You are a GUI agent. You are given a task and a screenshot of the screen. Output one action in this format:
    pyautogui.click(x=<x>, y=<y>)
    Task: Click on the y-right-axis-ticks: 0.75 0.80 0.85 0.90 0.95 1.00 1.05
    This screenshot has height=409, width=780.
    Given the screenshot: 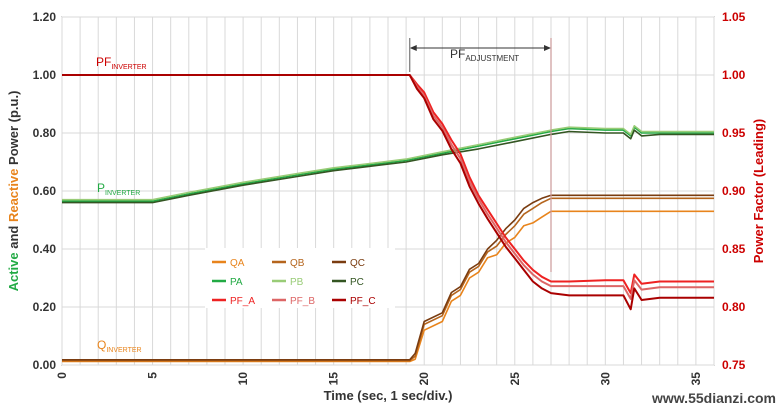 What is the action you would take?
    pyautogui.click(x=734, y=191)
    